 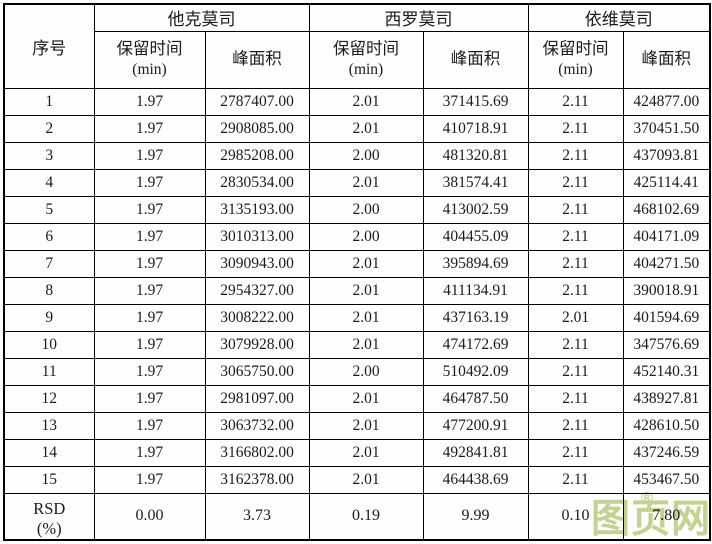 What do you see at coordinates (666, 516) in the screenshot?
I see `cell-rsd-everolimus-area: 7.80` at bounding box center [666, 516].